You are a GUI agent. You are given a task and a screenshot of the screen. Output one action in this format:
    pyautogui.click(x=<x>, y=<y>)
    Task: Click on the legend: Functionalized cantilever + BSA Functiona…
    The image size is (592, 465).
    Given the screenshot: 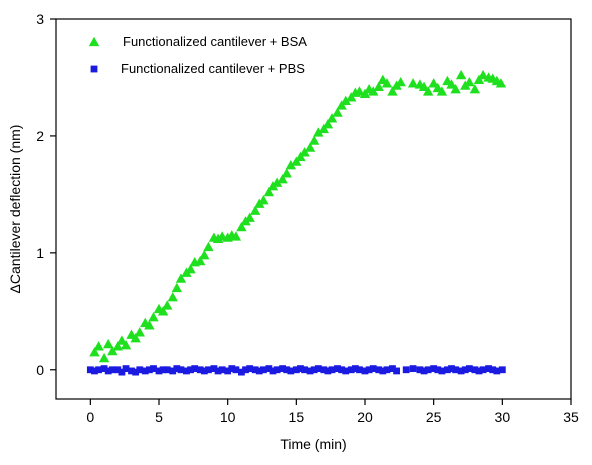 What is the action you would take?
    pyautogui.click(x=197, y=55)
    